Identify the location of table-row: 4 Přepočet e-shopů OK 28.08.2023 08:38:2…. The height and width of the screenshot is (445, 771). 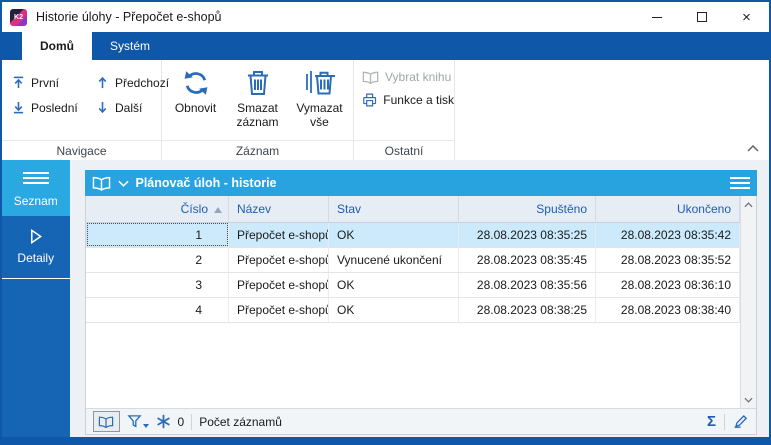
(412, 310).